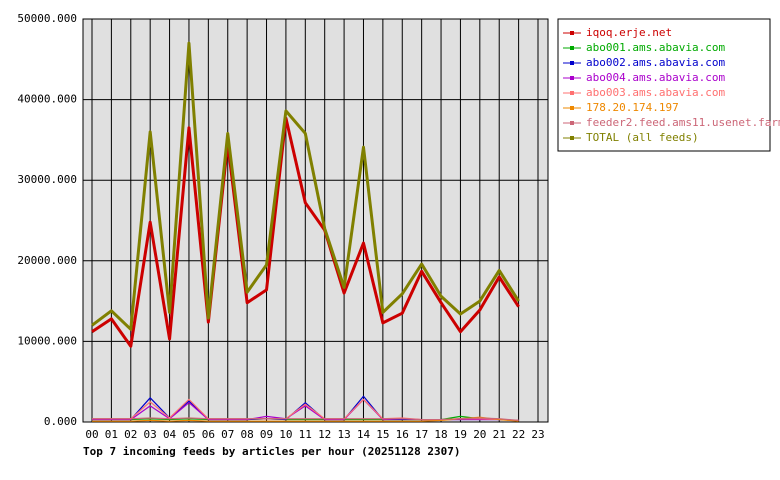 The width and height of the screenshot is (780, 480). Describe the element at coordinates (402, 434) in the screenshot. I see `x-tick-label: 16` at that location.